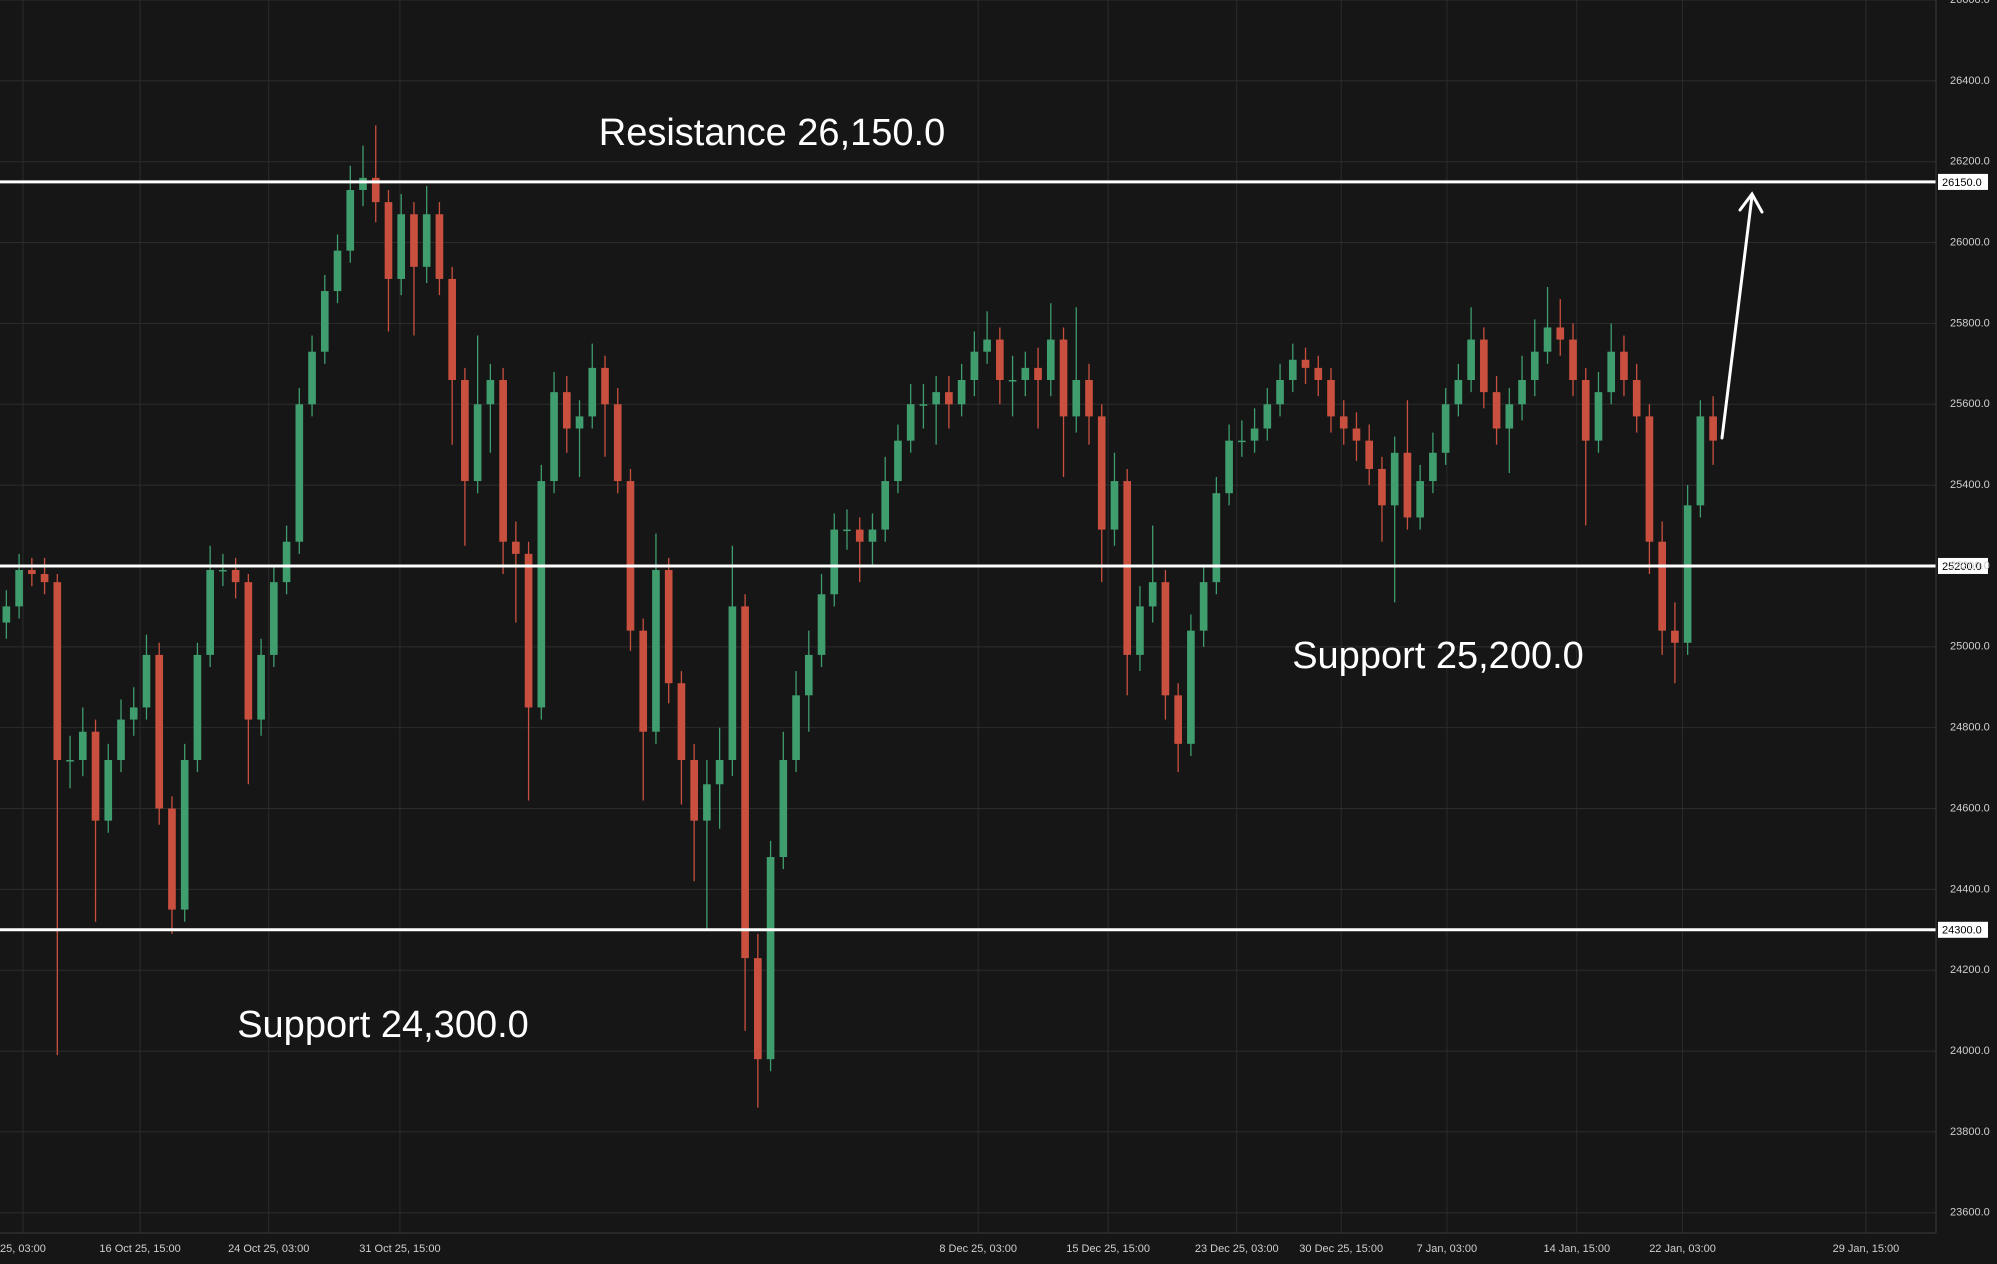  Describe the element at coordinates (268, 1249) in the screenshot. I see `x-tick-label: 24 Oct 25, 03:00` at that location.